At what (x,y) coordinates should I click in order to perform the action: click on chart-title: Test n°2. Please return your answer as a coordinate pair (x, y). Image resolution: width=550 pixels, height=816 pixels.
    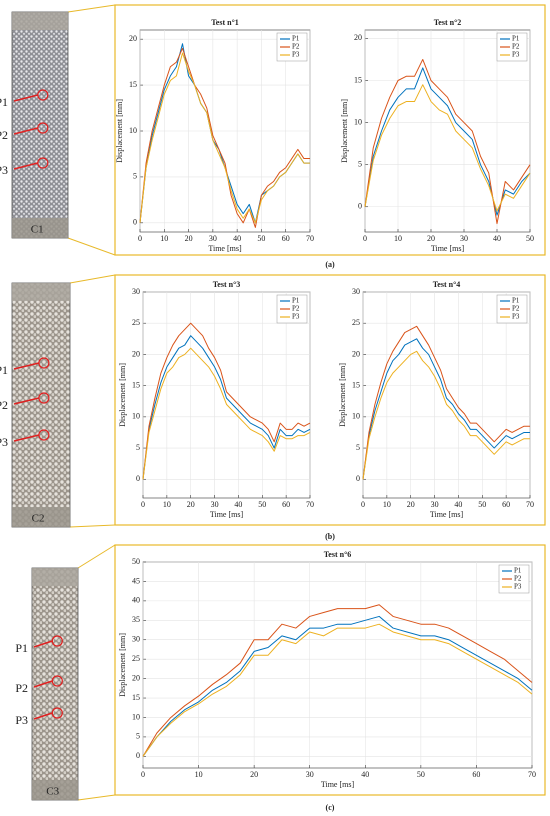
    Looking at the image, I should click on (448, 22).